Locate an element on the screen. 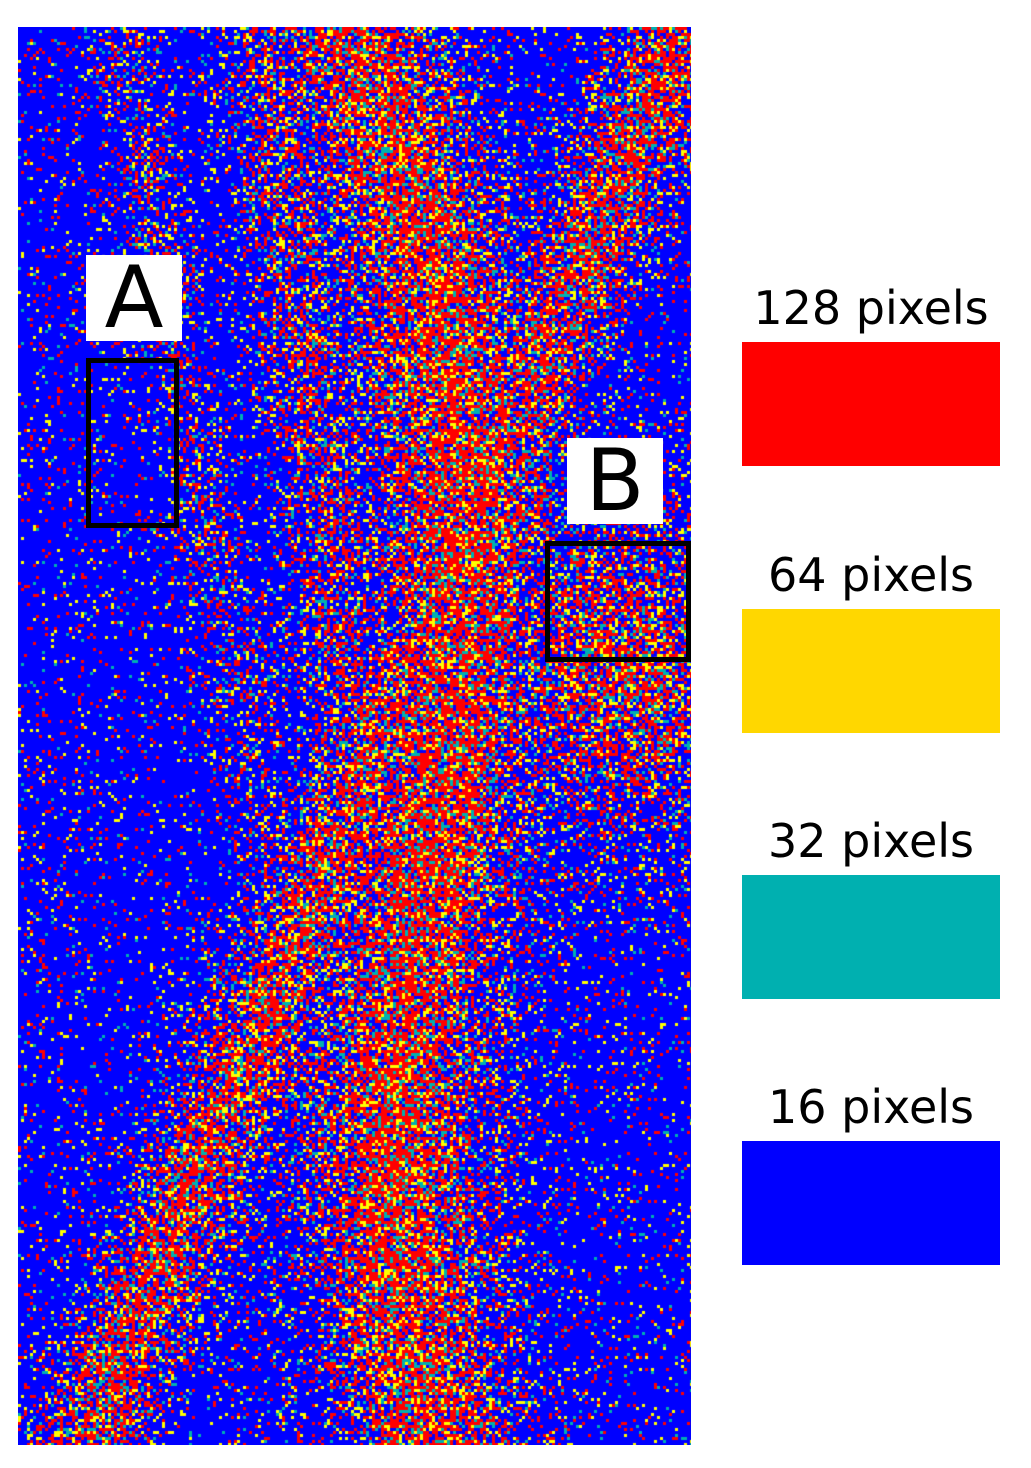 This screenshot has height=1468, width=1031. legend-item-16: 16 pixels is located at coordinates (871, 1172).